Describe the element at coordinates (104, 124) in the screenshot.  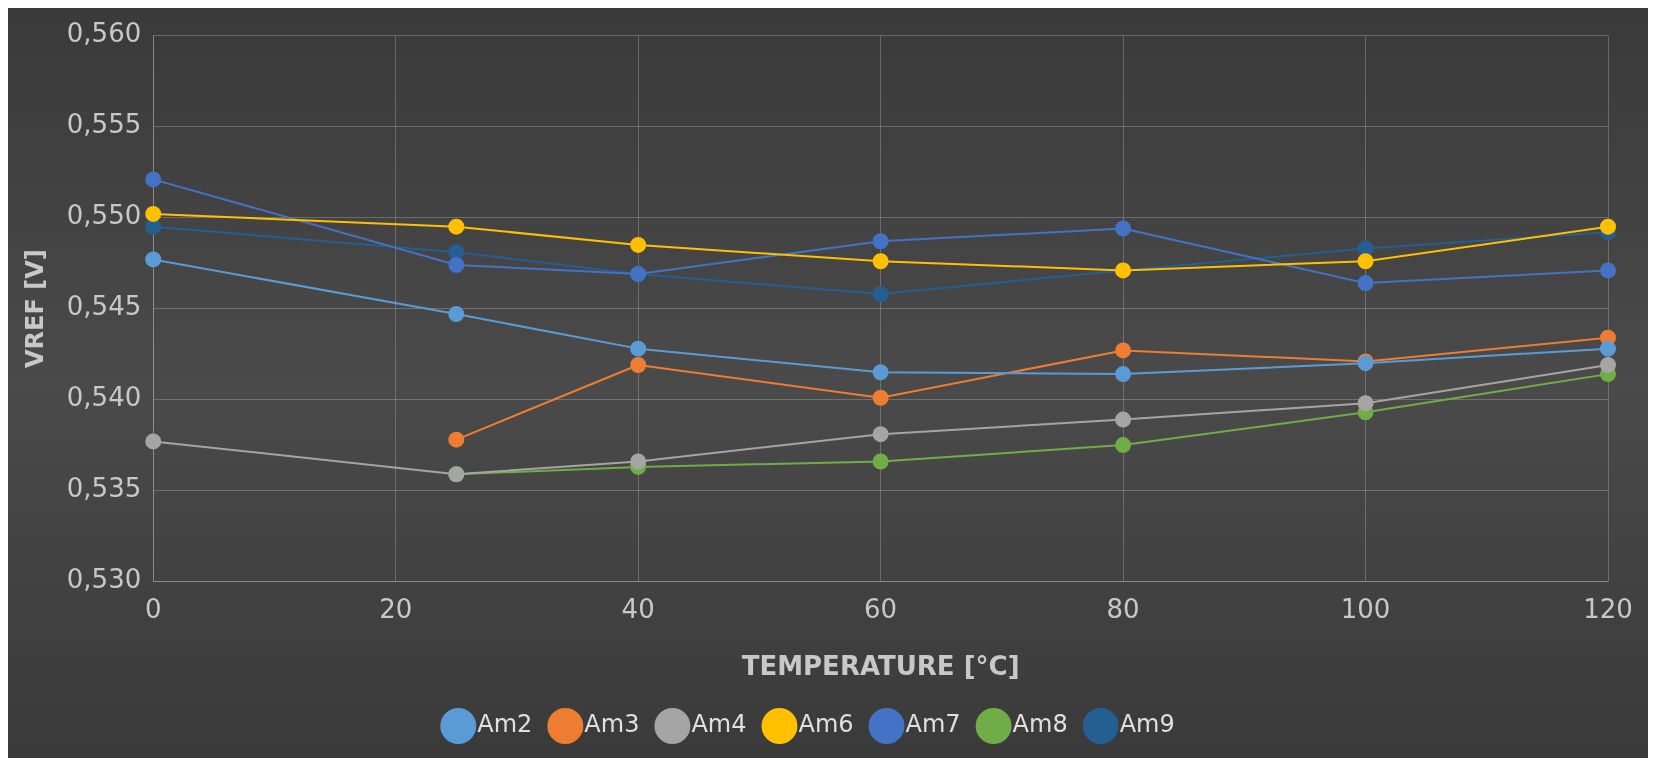
I see `y-tick-label: 0,555` at that location.